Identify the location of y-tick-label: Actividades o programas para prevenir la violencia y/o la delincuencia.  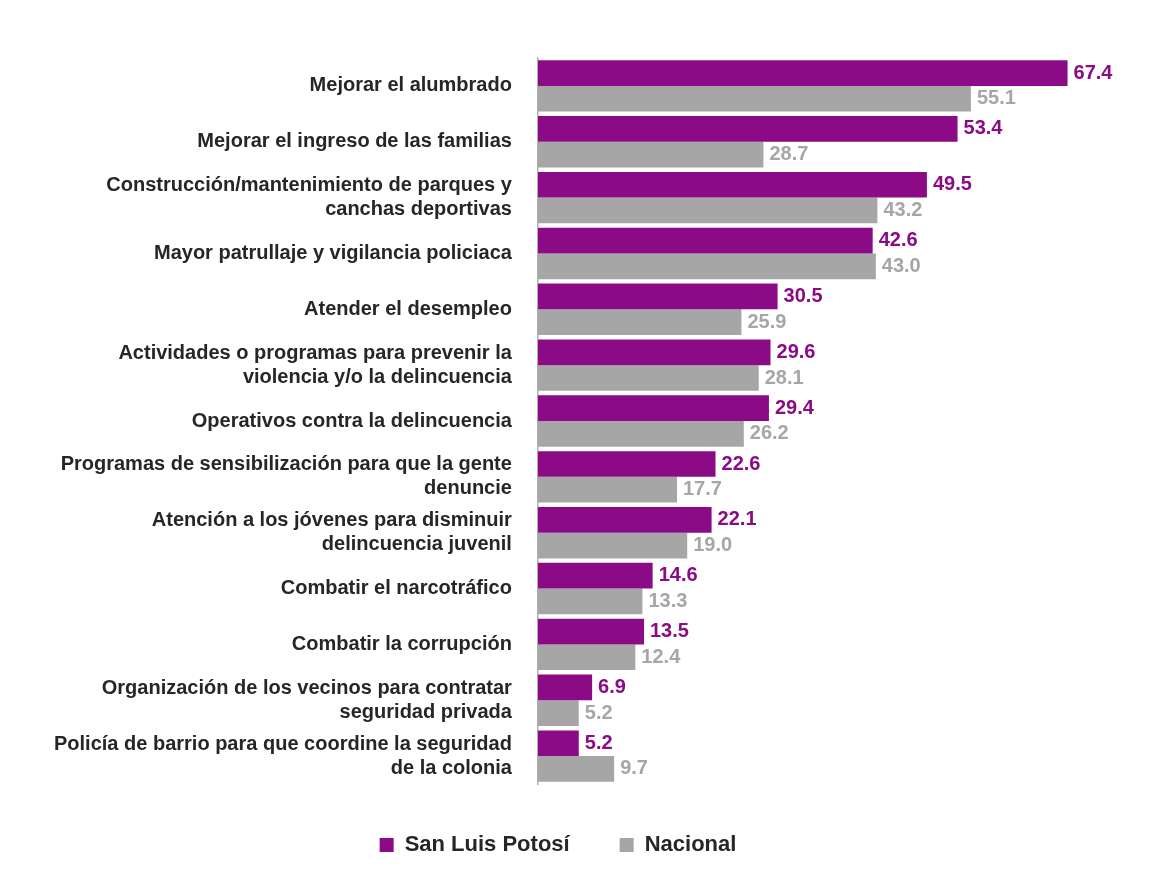
(315, 363).